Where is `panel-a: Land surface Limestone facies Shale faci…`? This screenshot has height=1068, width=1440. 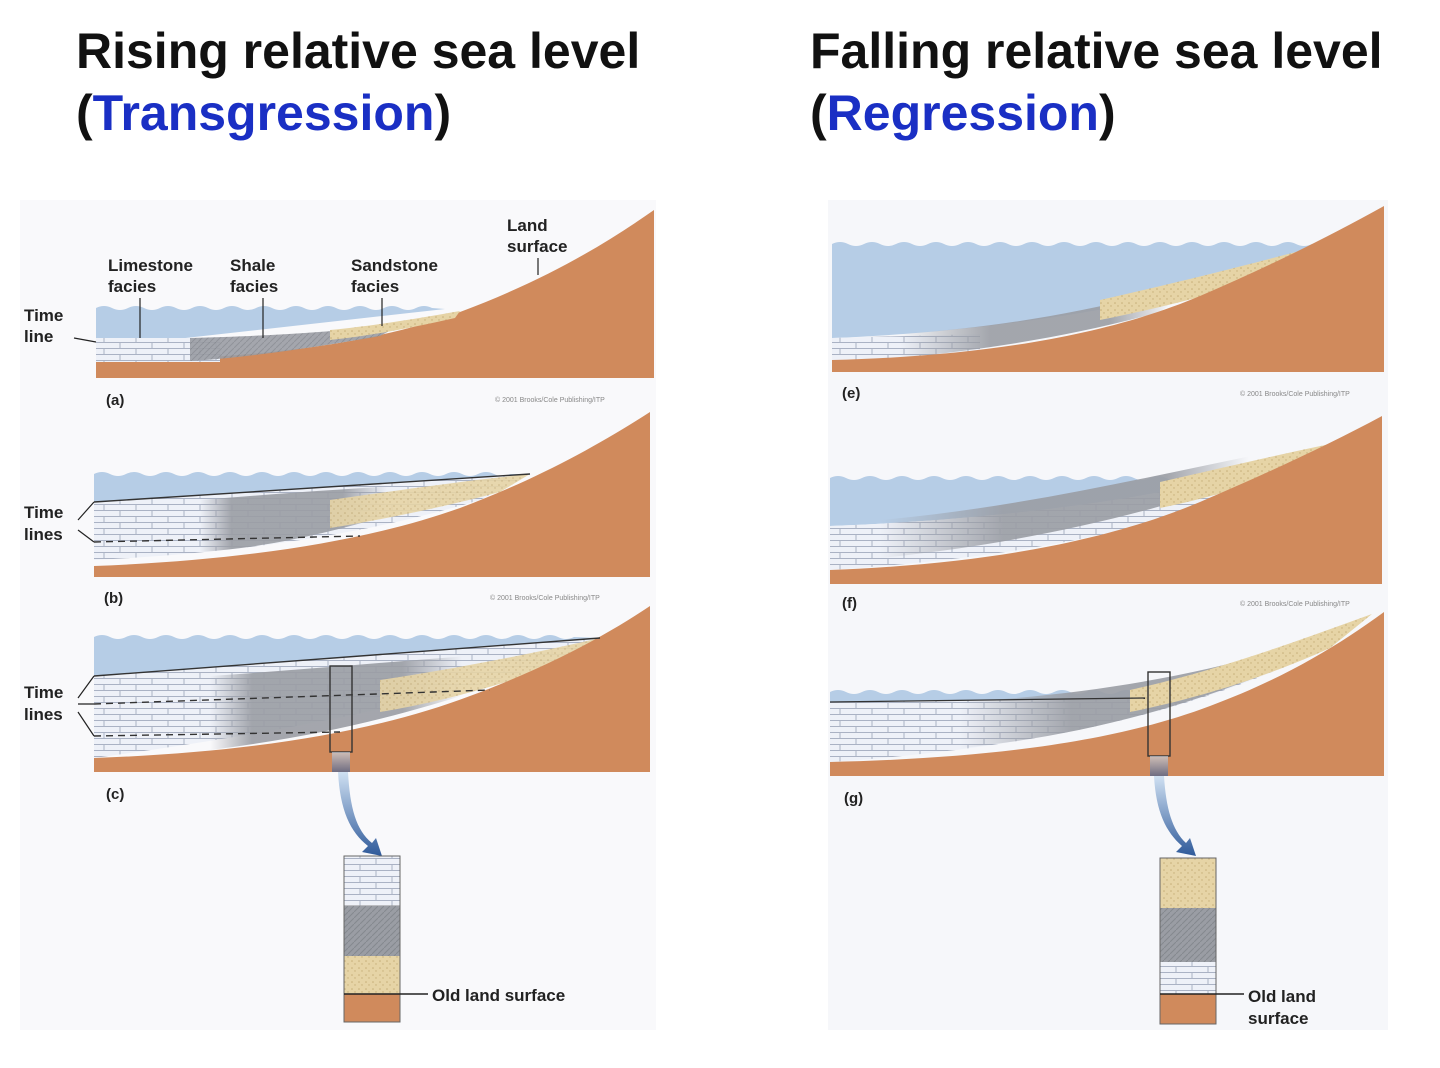
panel-a: Land surface Limestone facies Shale faci… is located at coordinates (339, 309).